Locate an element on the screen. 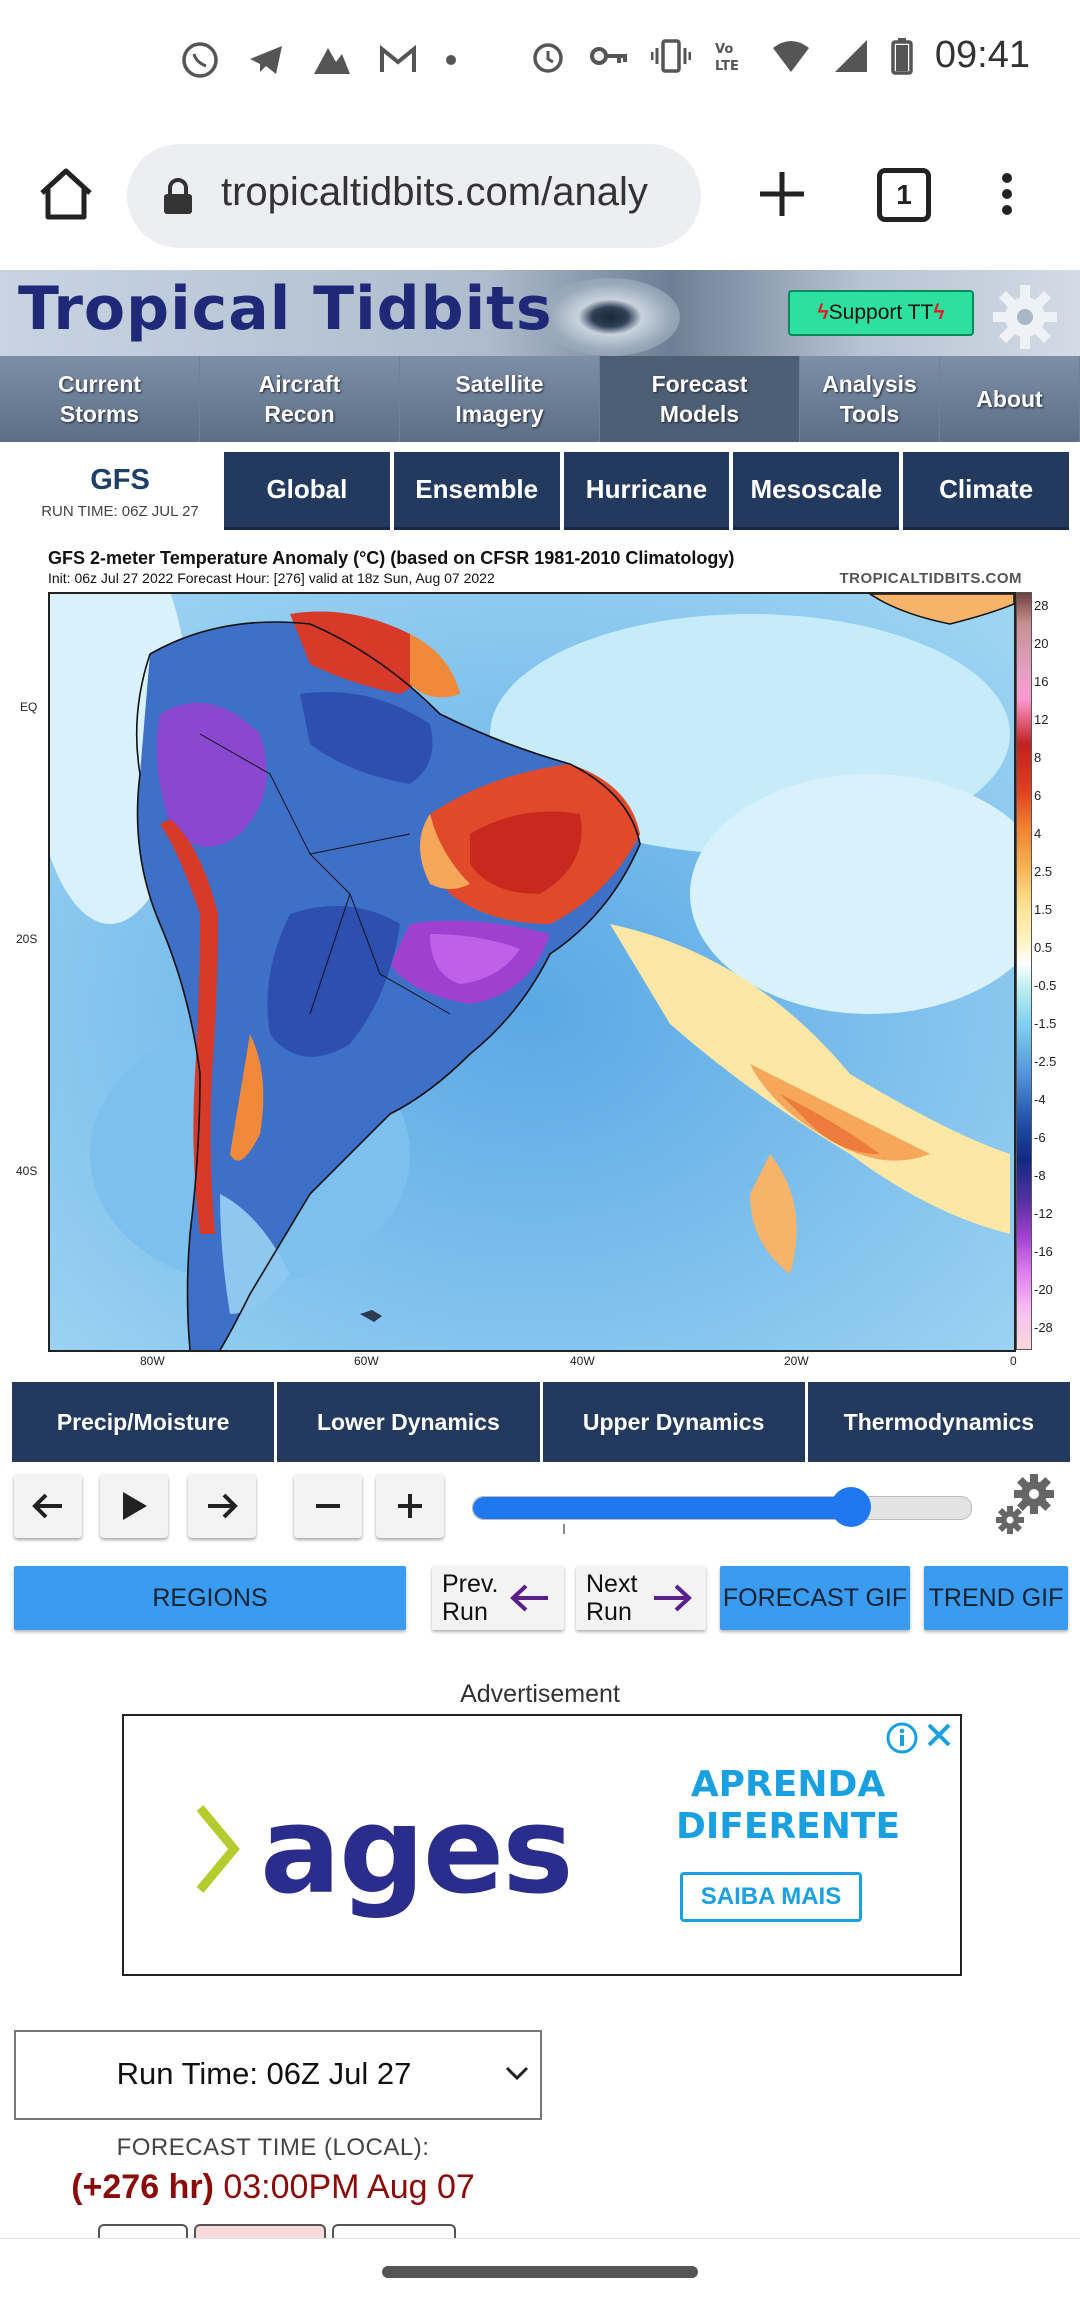 The height and width of the screenshot is (2301, 1080). colorbar-tick: -16 is located at coordinates (1043, 1251).